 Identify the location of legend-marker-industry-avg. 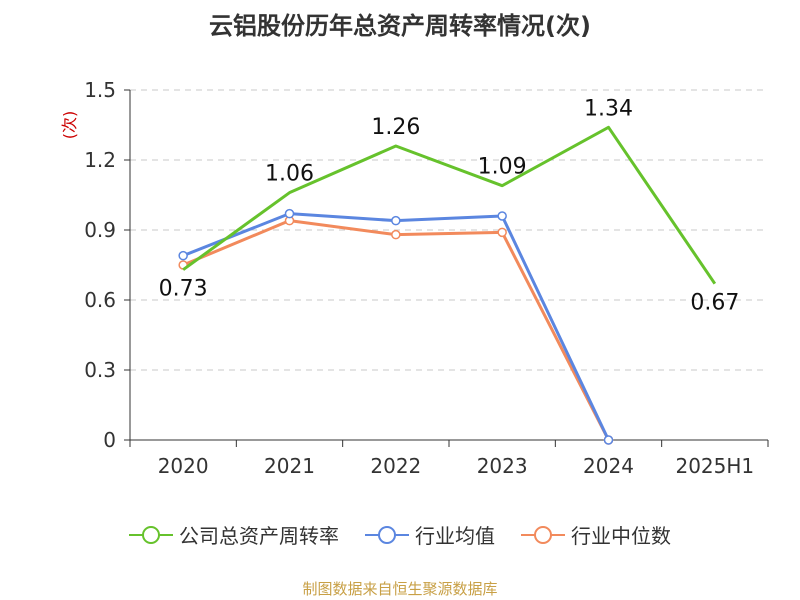
(387, 534).